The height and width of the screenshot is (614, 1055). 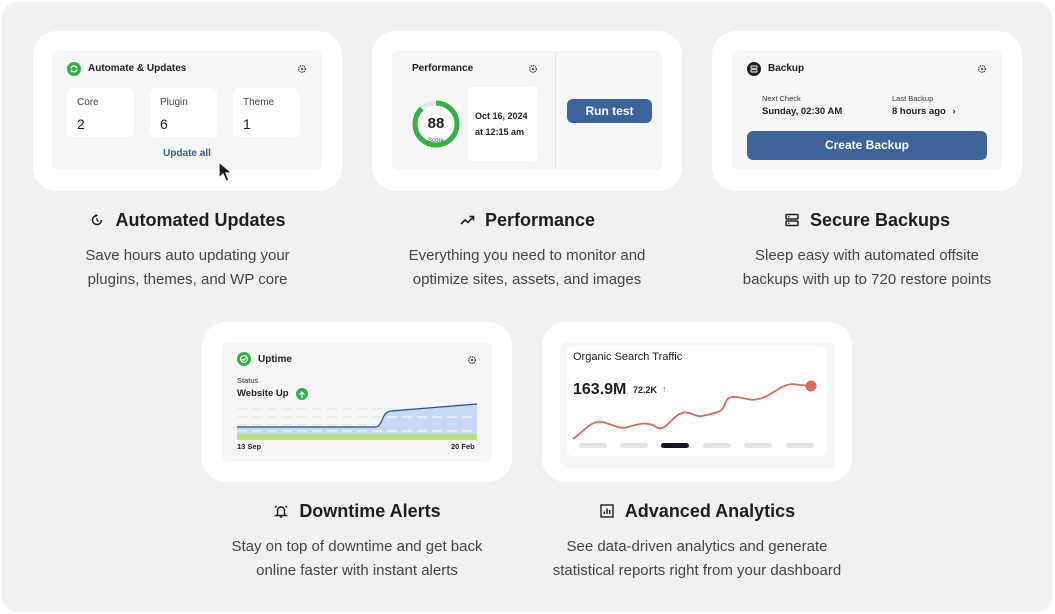 I want to click on feature-title-text: Downtime Alerts, so click(x=370, y=510).